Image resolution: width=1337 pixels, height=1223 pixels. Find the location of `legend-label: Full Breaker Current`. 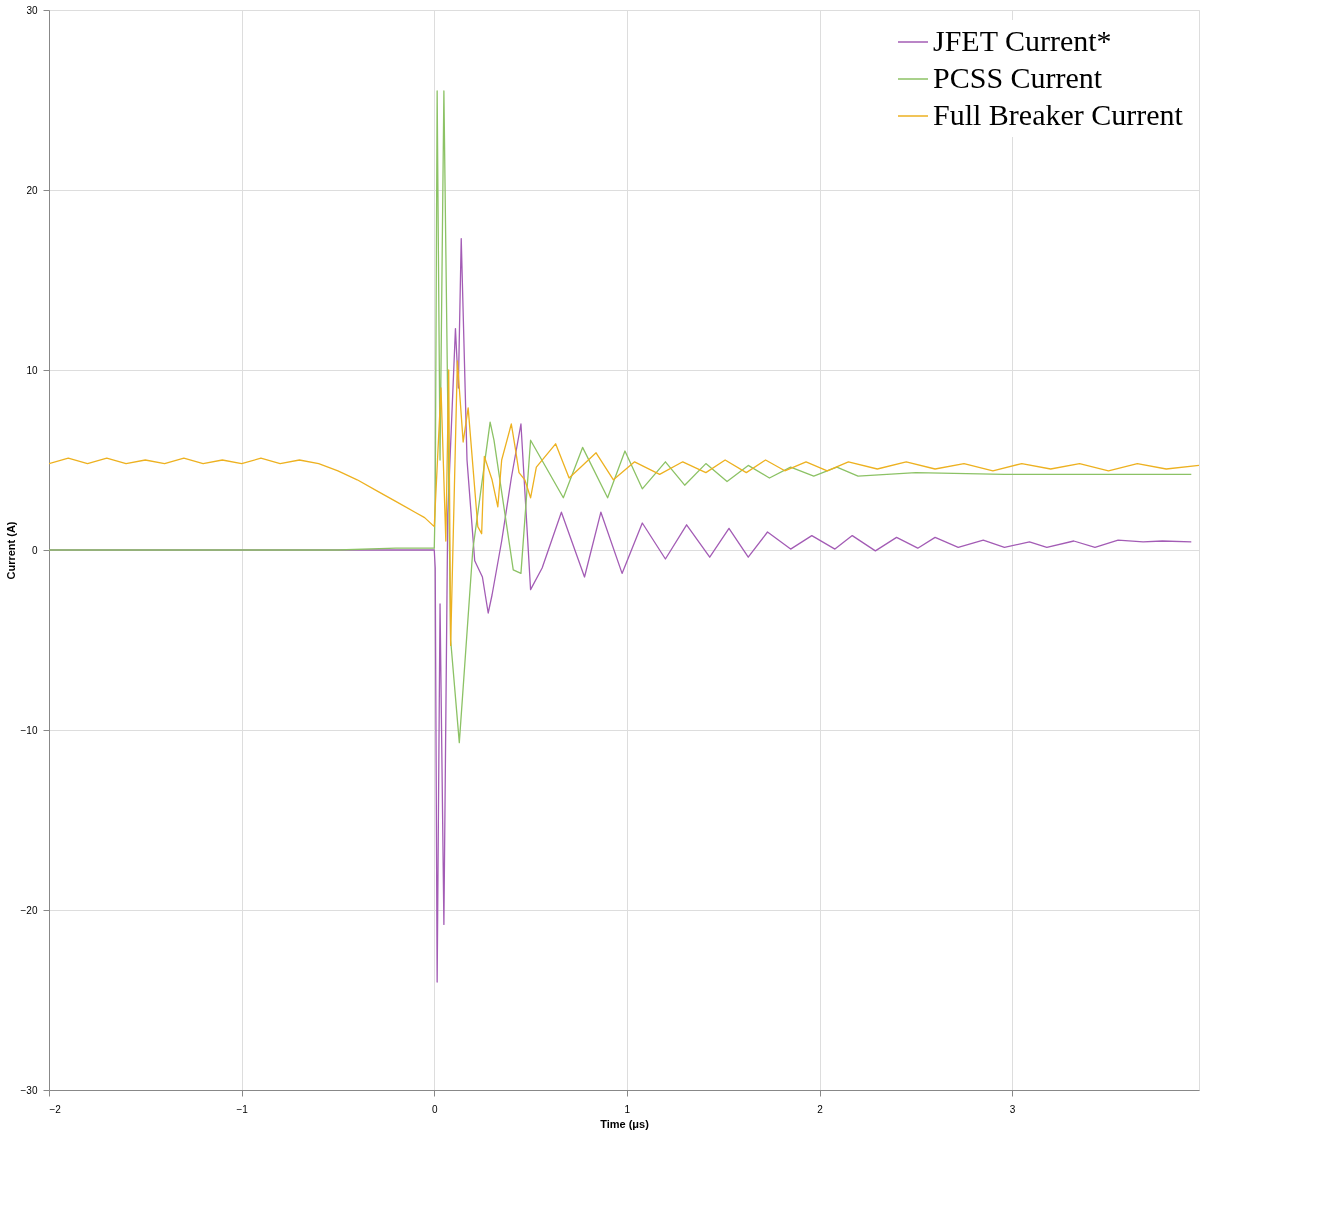

legend-label: Full Breaker Current is located at coordinates (1058, 114).